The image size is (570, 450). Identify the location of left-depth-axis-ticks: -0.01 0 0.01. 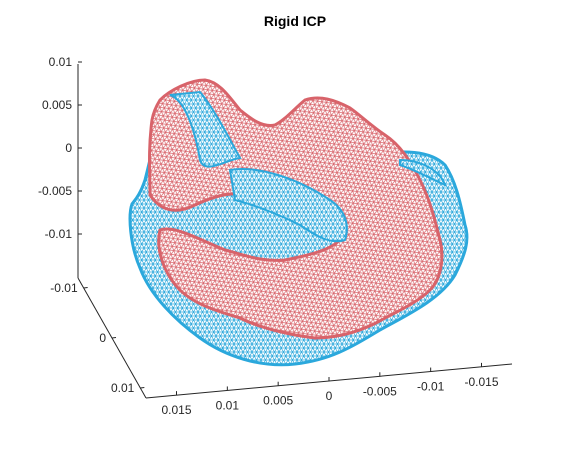
(97, 338).